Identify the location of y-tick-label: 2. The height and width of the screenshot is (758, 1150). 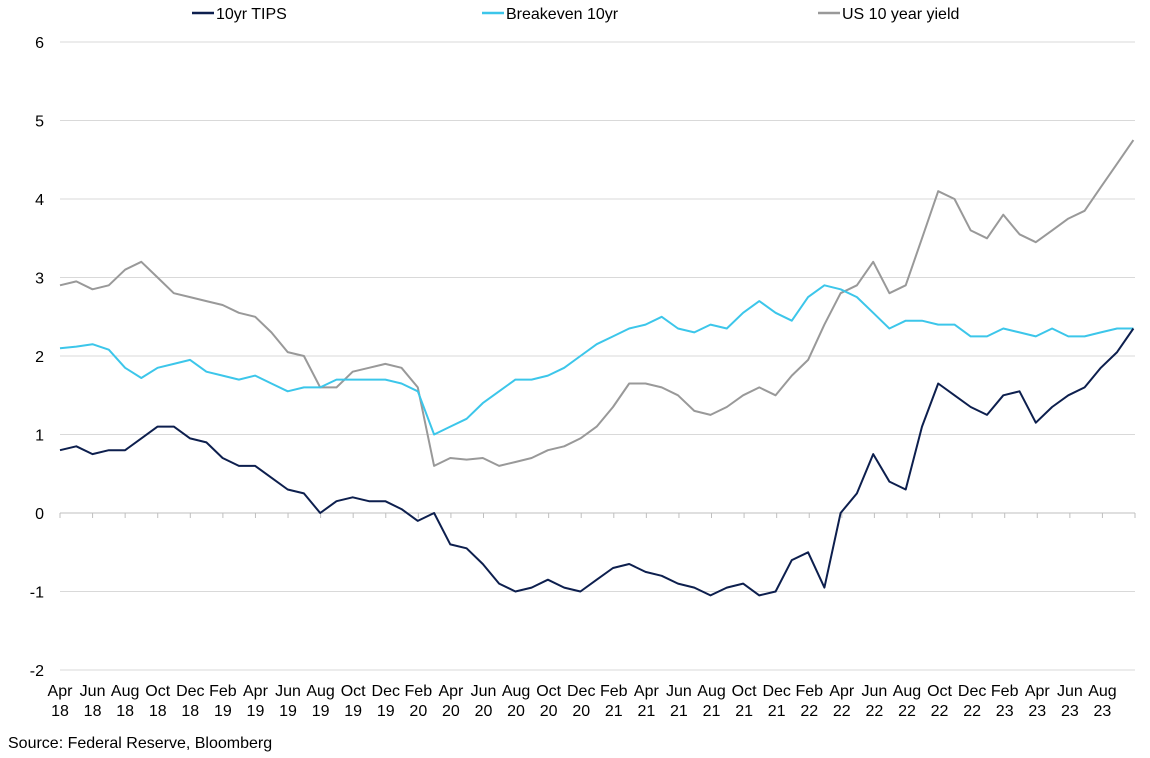
(39, 357).